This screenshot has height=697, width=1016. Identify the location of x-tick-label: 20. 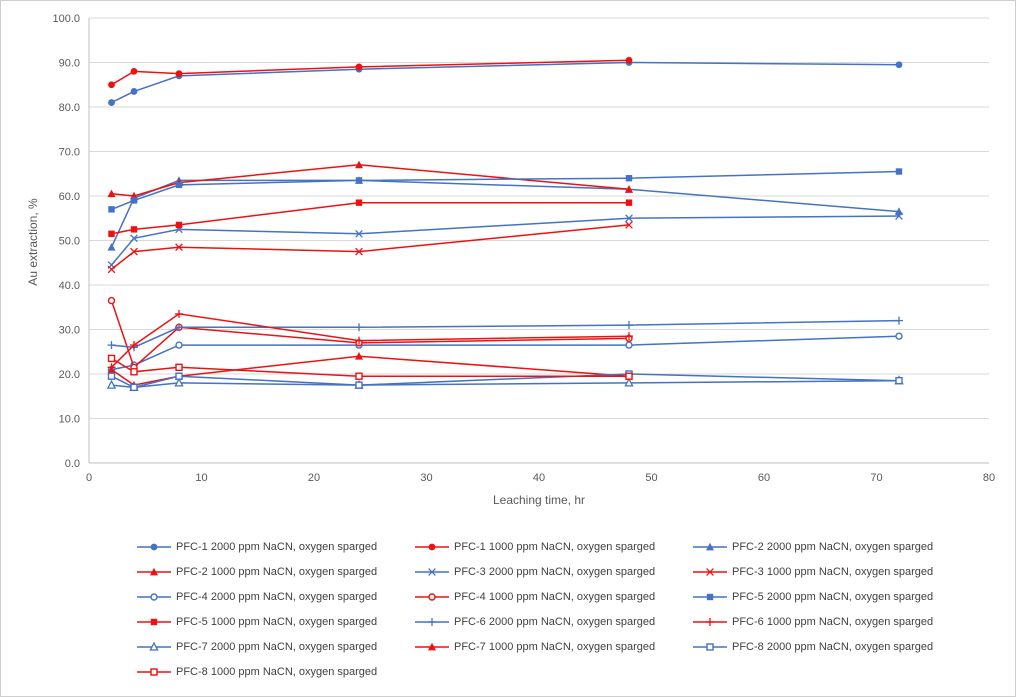
(314, 478).